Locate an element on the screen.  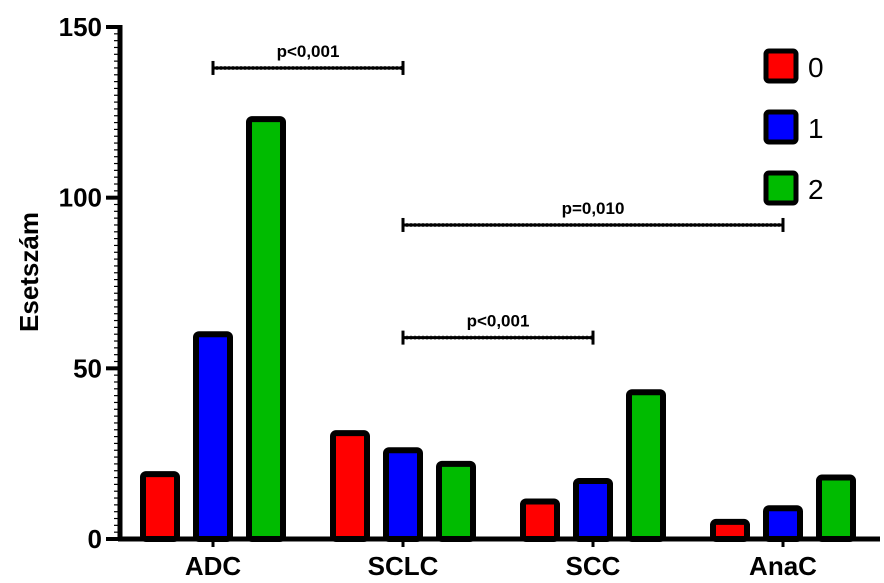
x-tick-label: SCC is located at coordinates (593, 566).